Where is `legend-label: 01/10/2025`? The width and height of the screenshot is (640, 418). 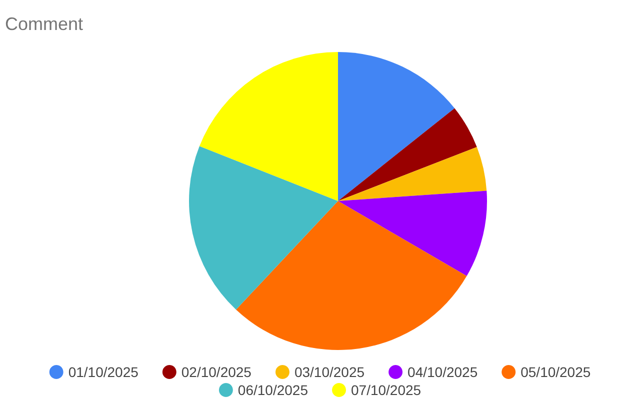 legend-label: 01/10/2025 is located at coordinates (103, 372).